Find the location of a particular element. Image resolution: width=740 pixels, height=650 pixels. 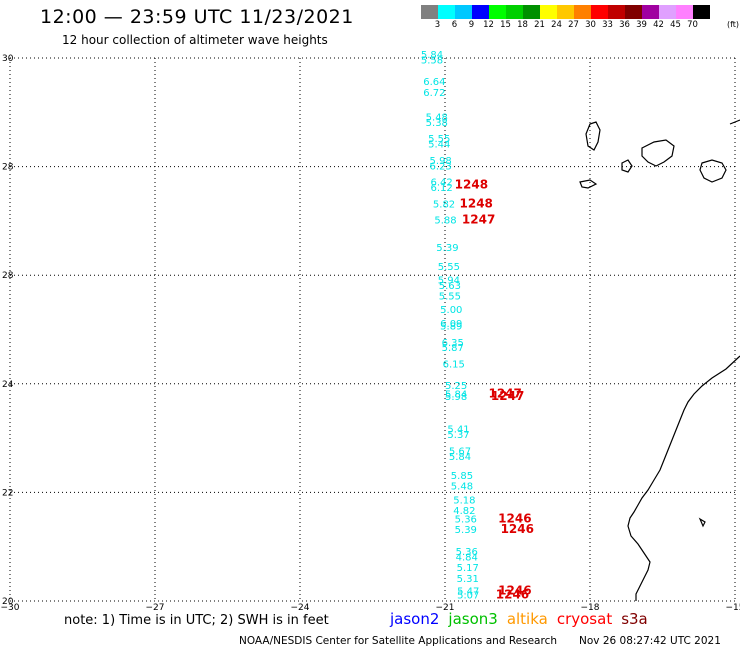

swh-value: 5.17 is located at coordinates (468, 568).